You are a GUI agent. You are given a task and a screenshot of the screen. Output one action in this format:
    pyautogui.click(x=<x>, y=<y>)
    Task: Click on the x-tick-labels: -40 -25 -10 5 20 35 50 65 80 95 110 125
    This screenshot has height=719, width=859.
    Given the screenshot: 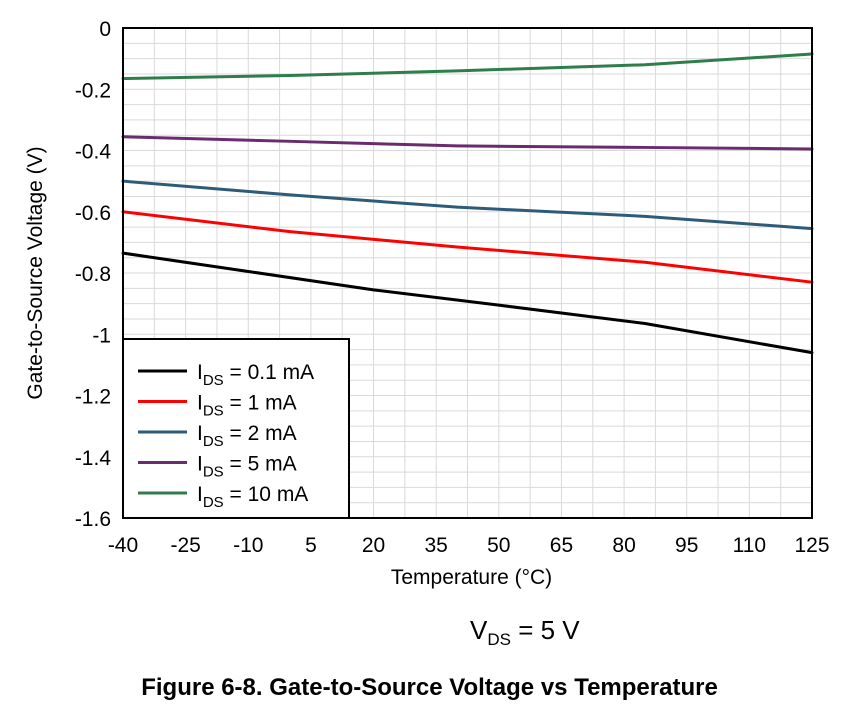 What is the action you would take?
    pyautogui.click(x=469, y=545)
    